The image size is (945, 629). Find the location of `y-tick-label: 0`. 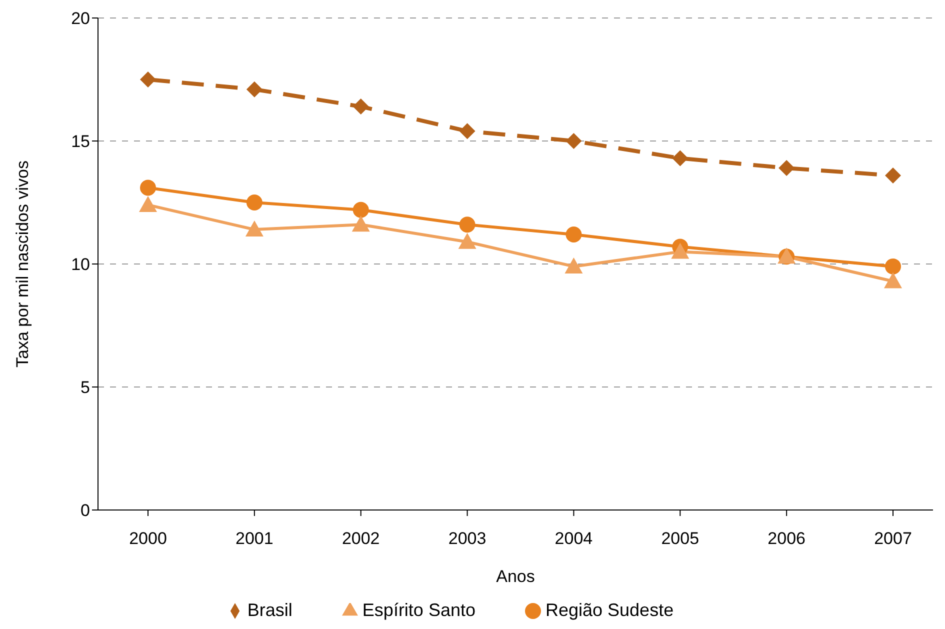

y-tick-label: 0 is located at coordinates (85, 510).